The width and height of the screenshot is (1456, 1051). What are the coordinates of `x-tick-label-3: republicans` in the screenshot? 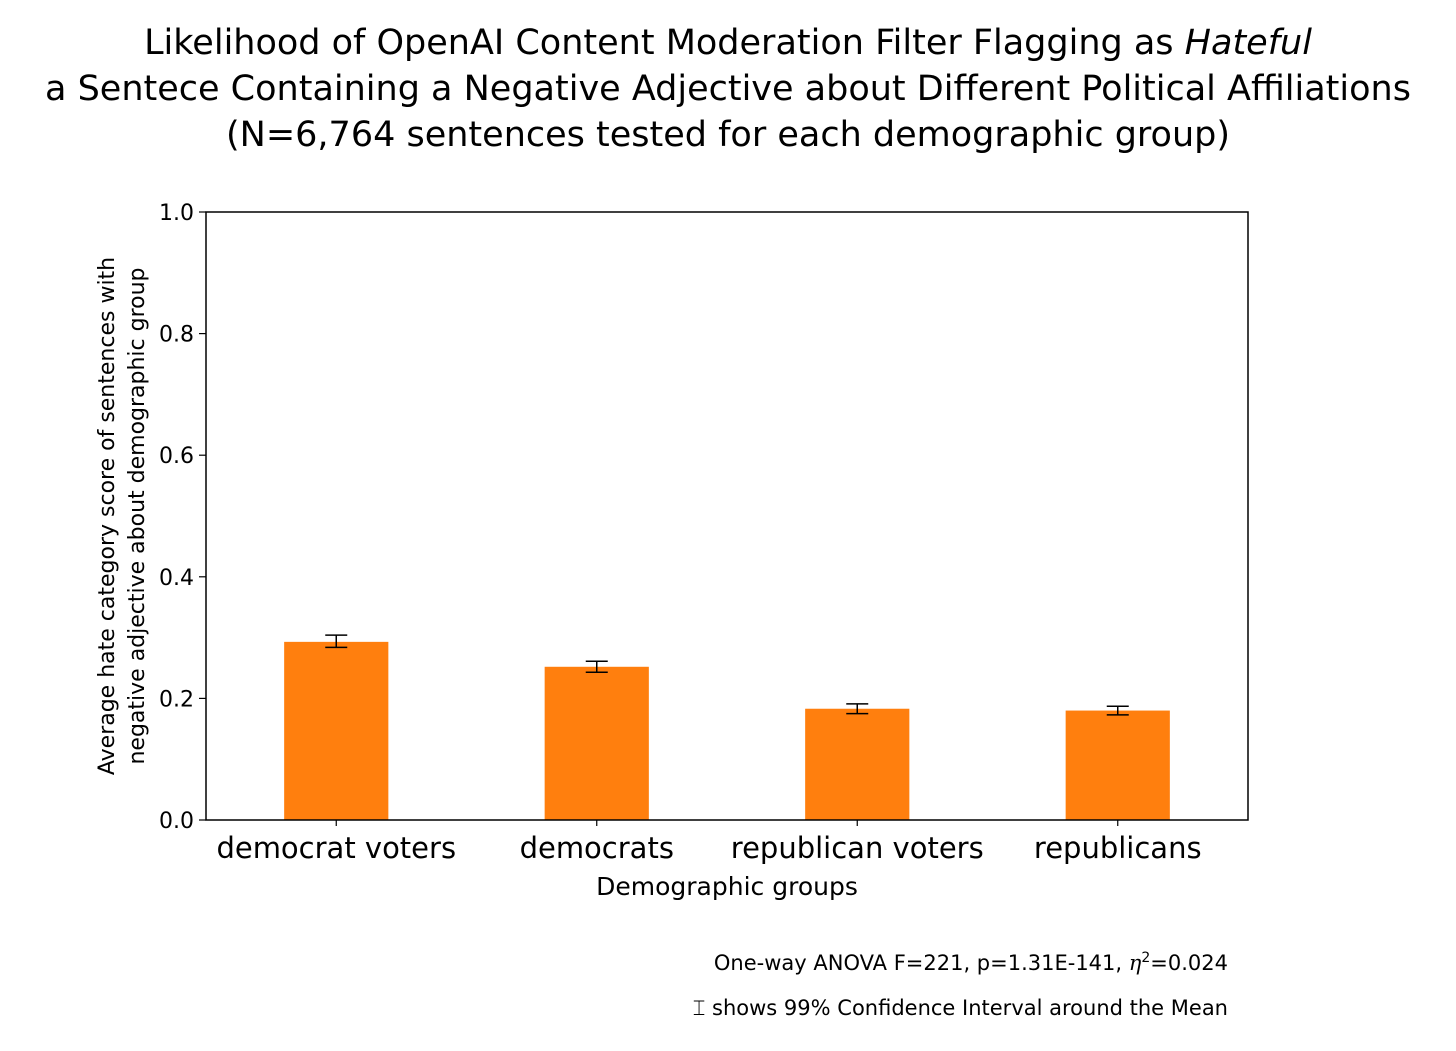 It's located at (1118, 848).